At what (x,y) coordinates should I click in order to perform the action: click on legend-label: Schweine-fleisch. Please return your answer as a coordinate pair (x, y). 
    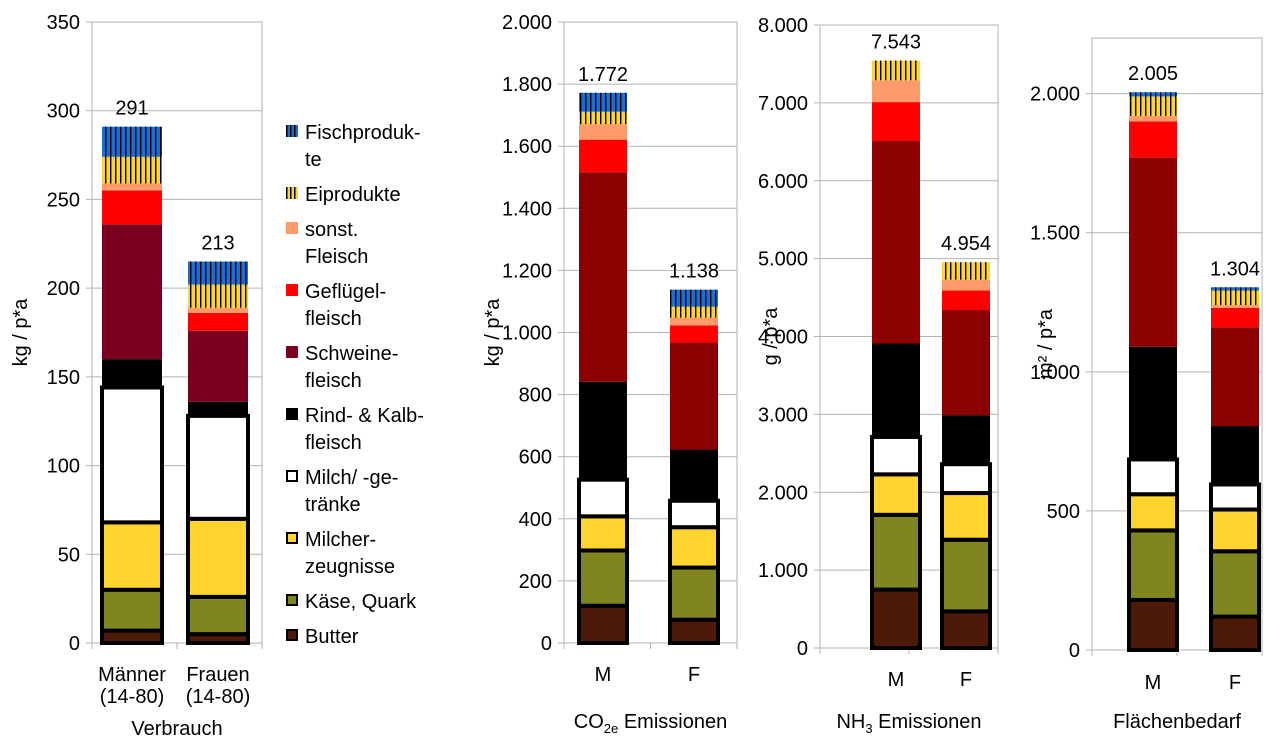
    Looking at the image, I should click on (352, 367).